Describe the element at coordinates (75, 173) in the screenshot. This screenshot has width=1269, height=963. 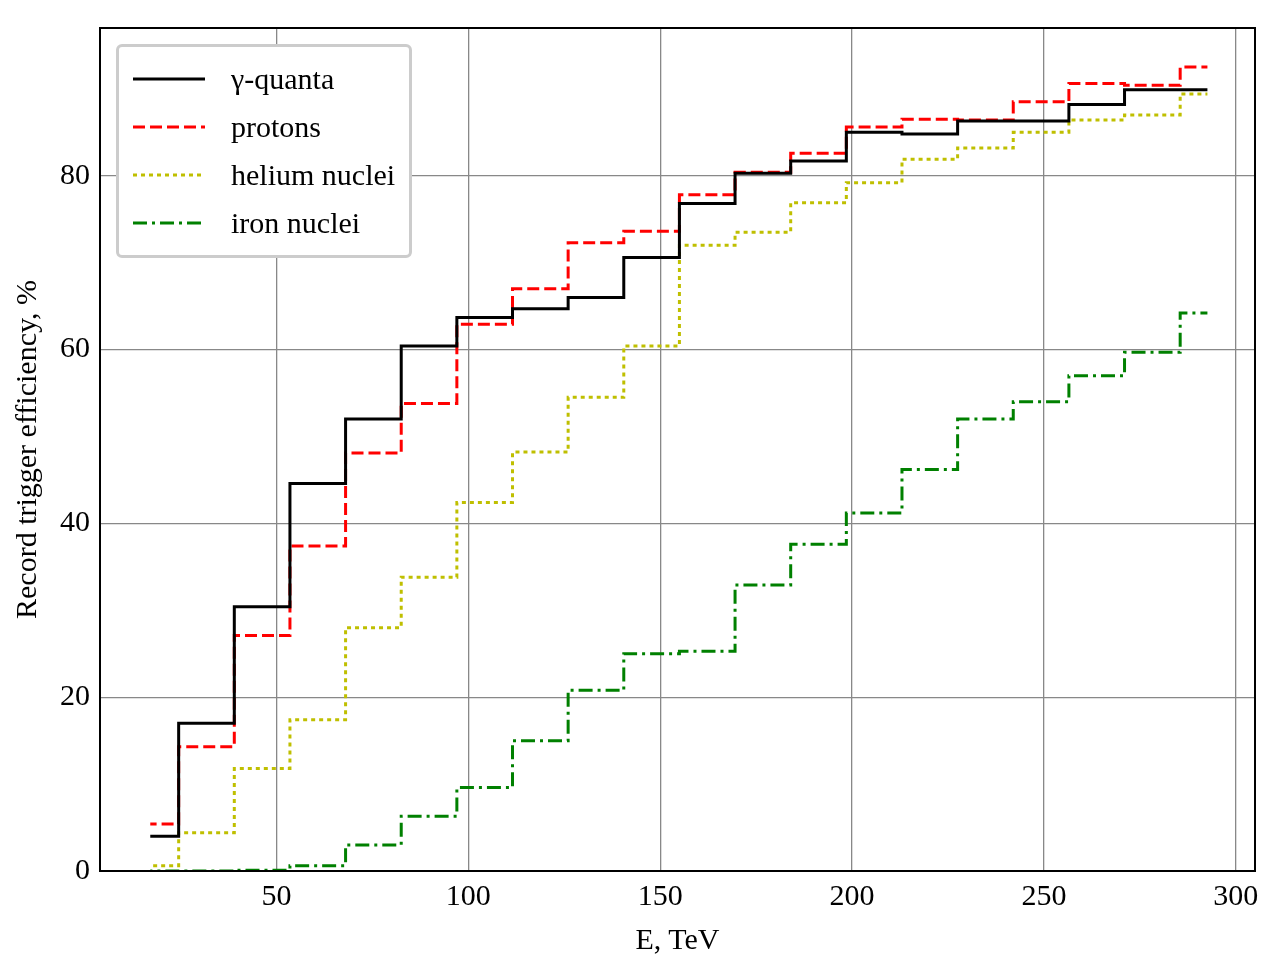
I see `y-tick-label: 80` at that location.